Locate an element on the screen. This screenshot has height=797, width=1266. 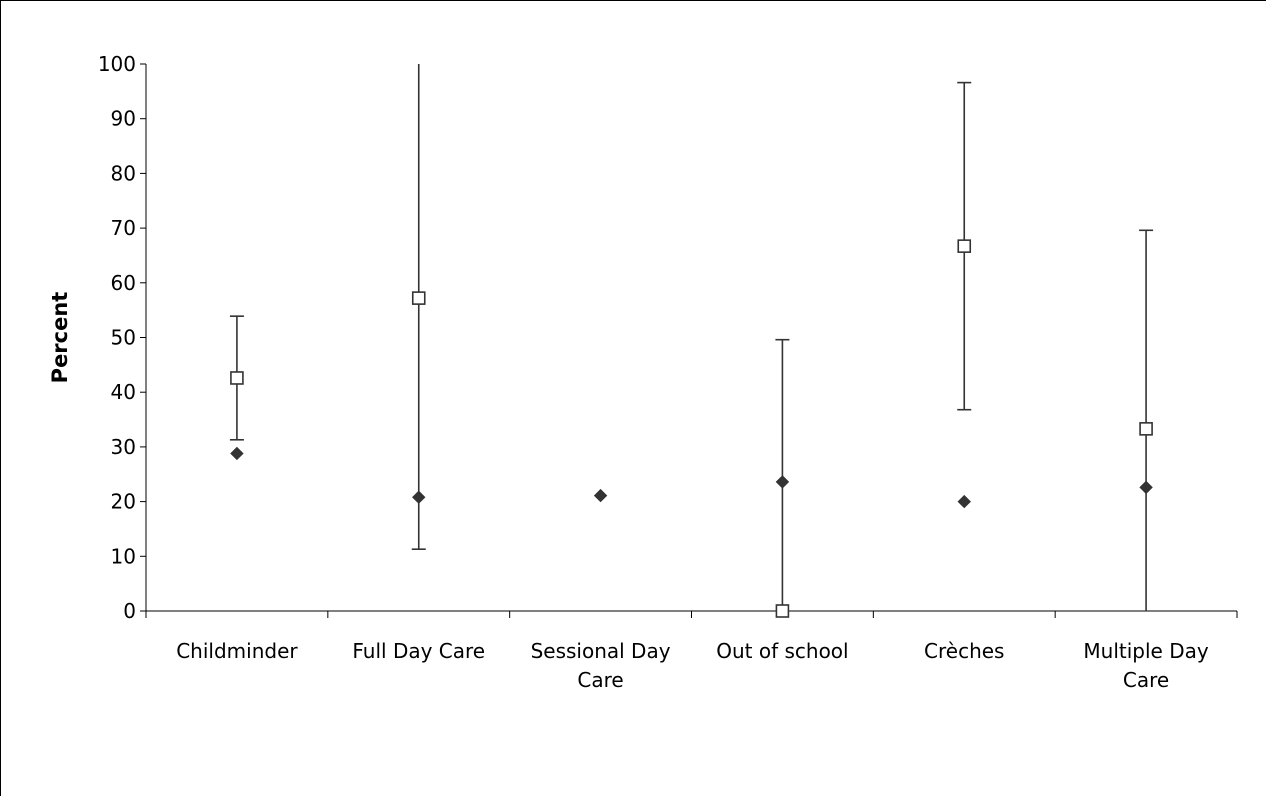
category-label: Multiple Day is located at coordinates (1145, 651).